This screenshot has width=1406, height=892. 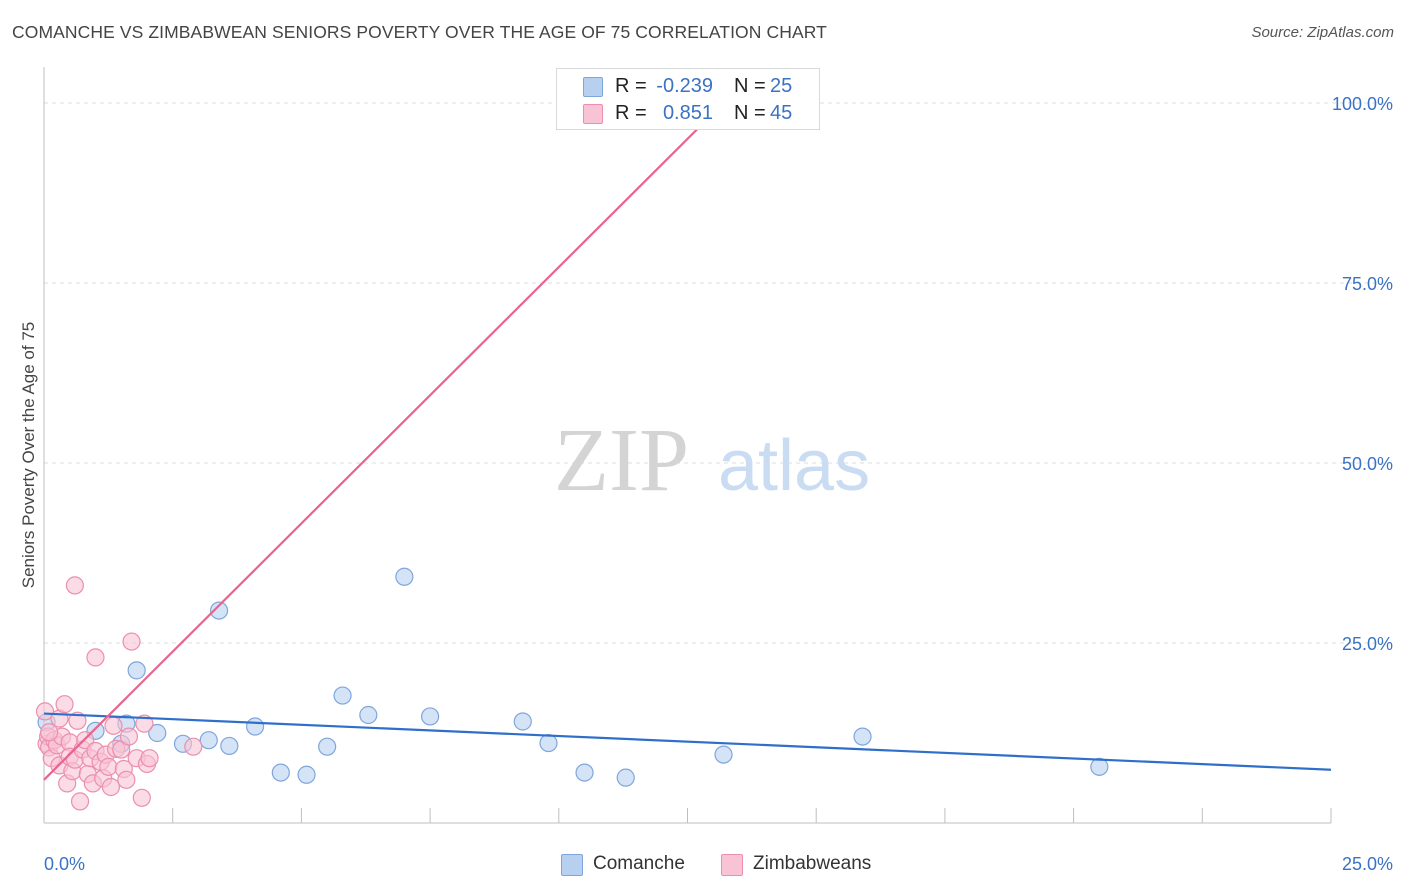 What do you see at coordinates (1367, 464) in the screenshot?
I see `y-tick-label: 50.0%` at bounding box center [1367, 464].